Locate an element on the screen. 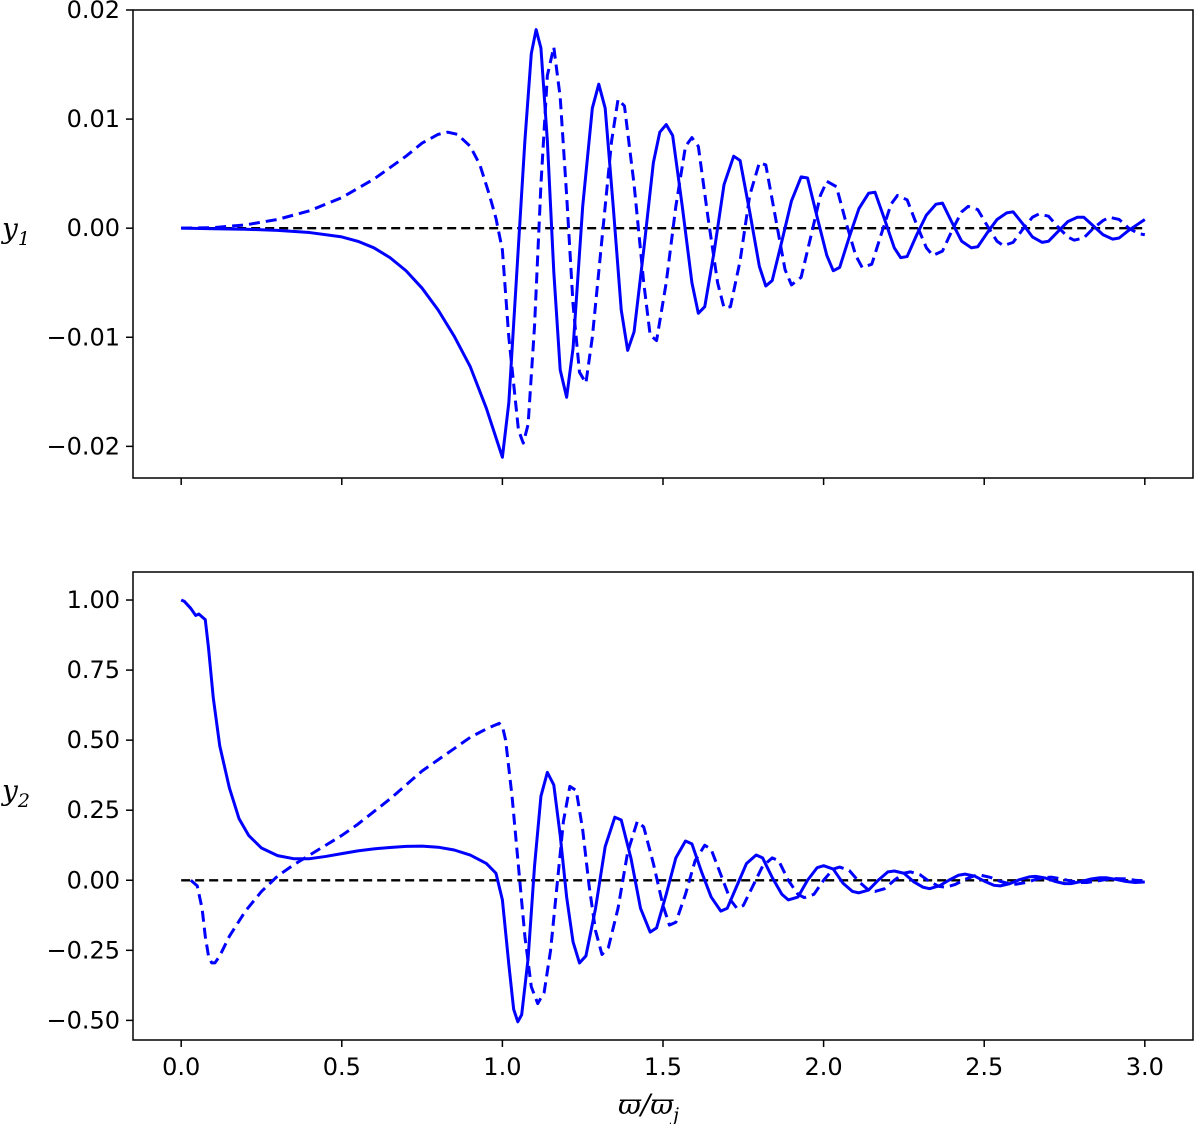 This screenshot has height=1124, width=1200. y-tick-label: −0.01 is located at coordinates (83, 337).